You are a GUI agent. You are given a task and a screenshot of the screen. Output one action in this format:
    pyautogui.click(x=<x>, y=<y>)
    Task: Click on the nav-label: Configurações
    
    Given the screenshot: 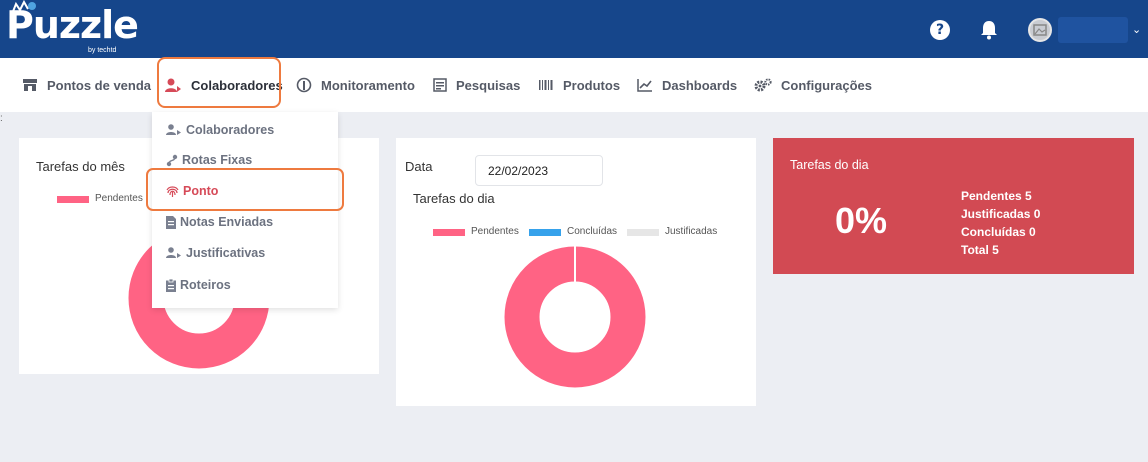 What is the action you would take?
    pyautogui.click(x=827, y=85)
    